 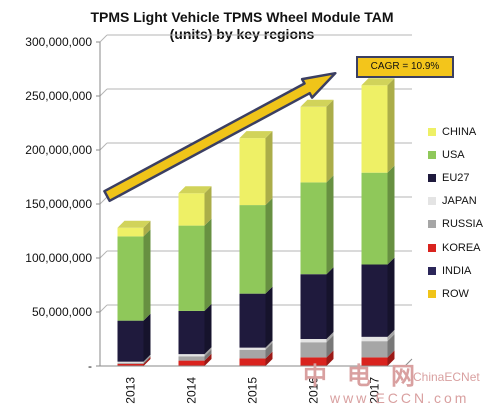 I want to click on chart-title-line2: (units) by key regions, so click(x=242, y=34).